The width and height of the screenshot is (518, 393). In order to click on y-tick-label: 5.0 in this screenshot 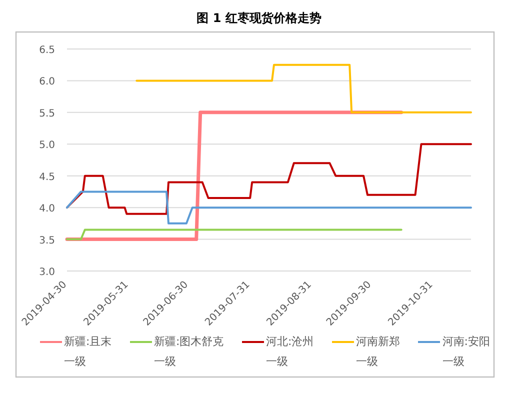, I will do `click(47, 146)`.